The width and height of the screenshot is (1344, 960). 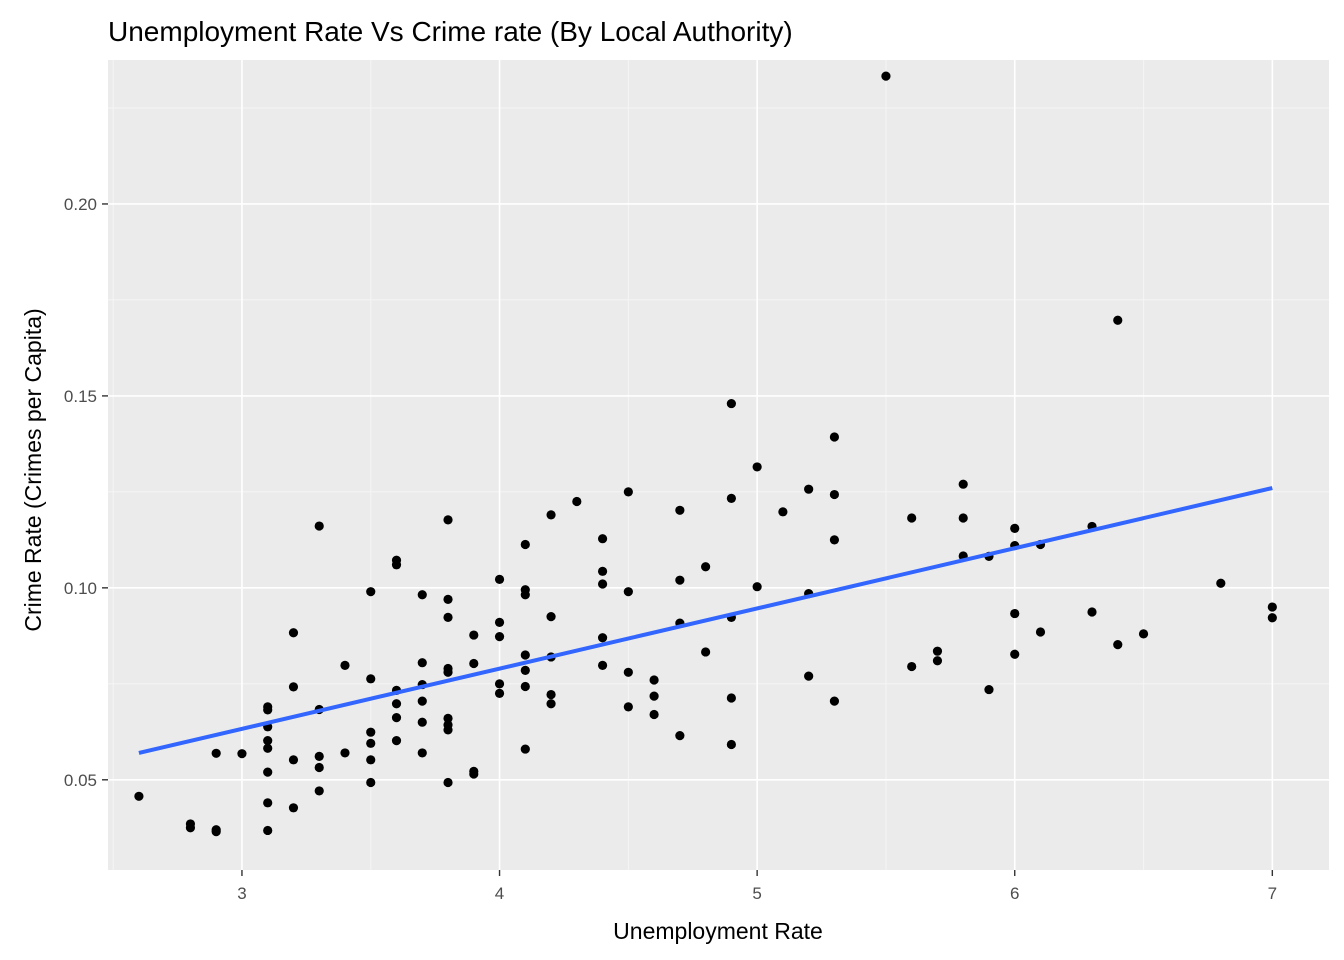 What do you see at coordinates (718, 931) in the screenshot?
I see `x-axis-title: Unemployment Rate` at bounding box center [718, 931].